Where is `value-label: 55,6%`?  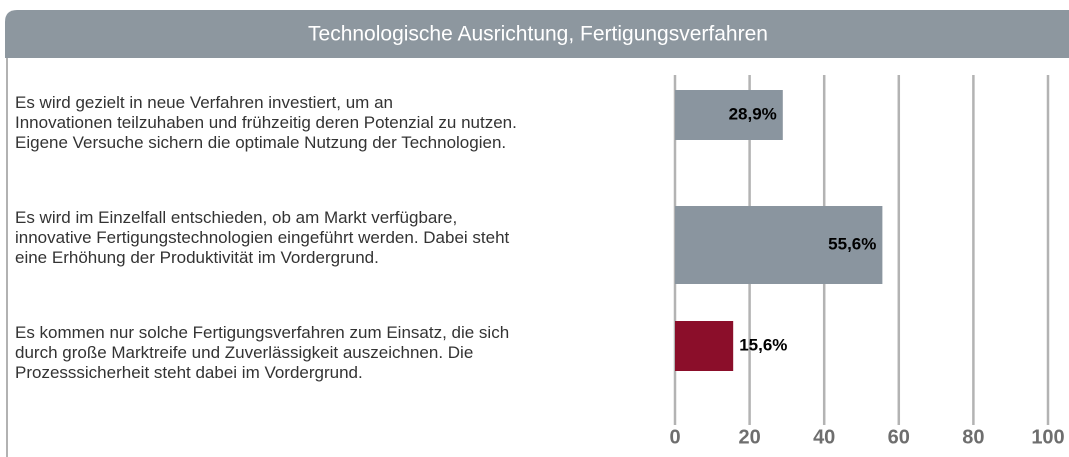 value-label: 55,6% is located at coordinates (852, 243).